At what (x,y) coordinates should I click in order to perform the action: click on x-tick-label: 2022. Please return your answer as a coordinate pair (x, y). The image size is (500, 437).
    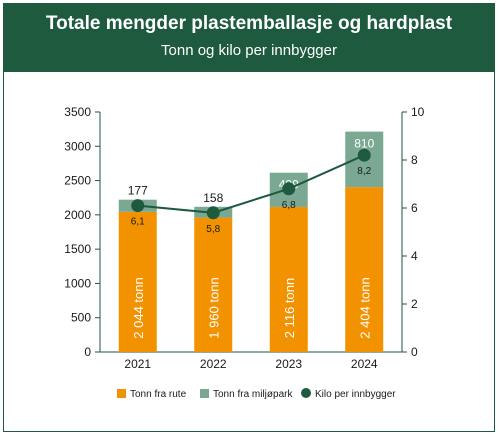
    Looking at the image, I should click on (213, 364).